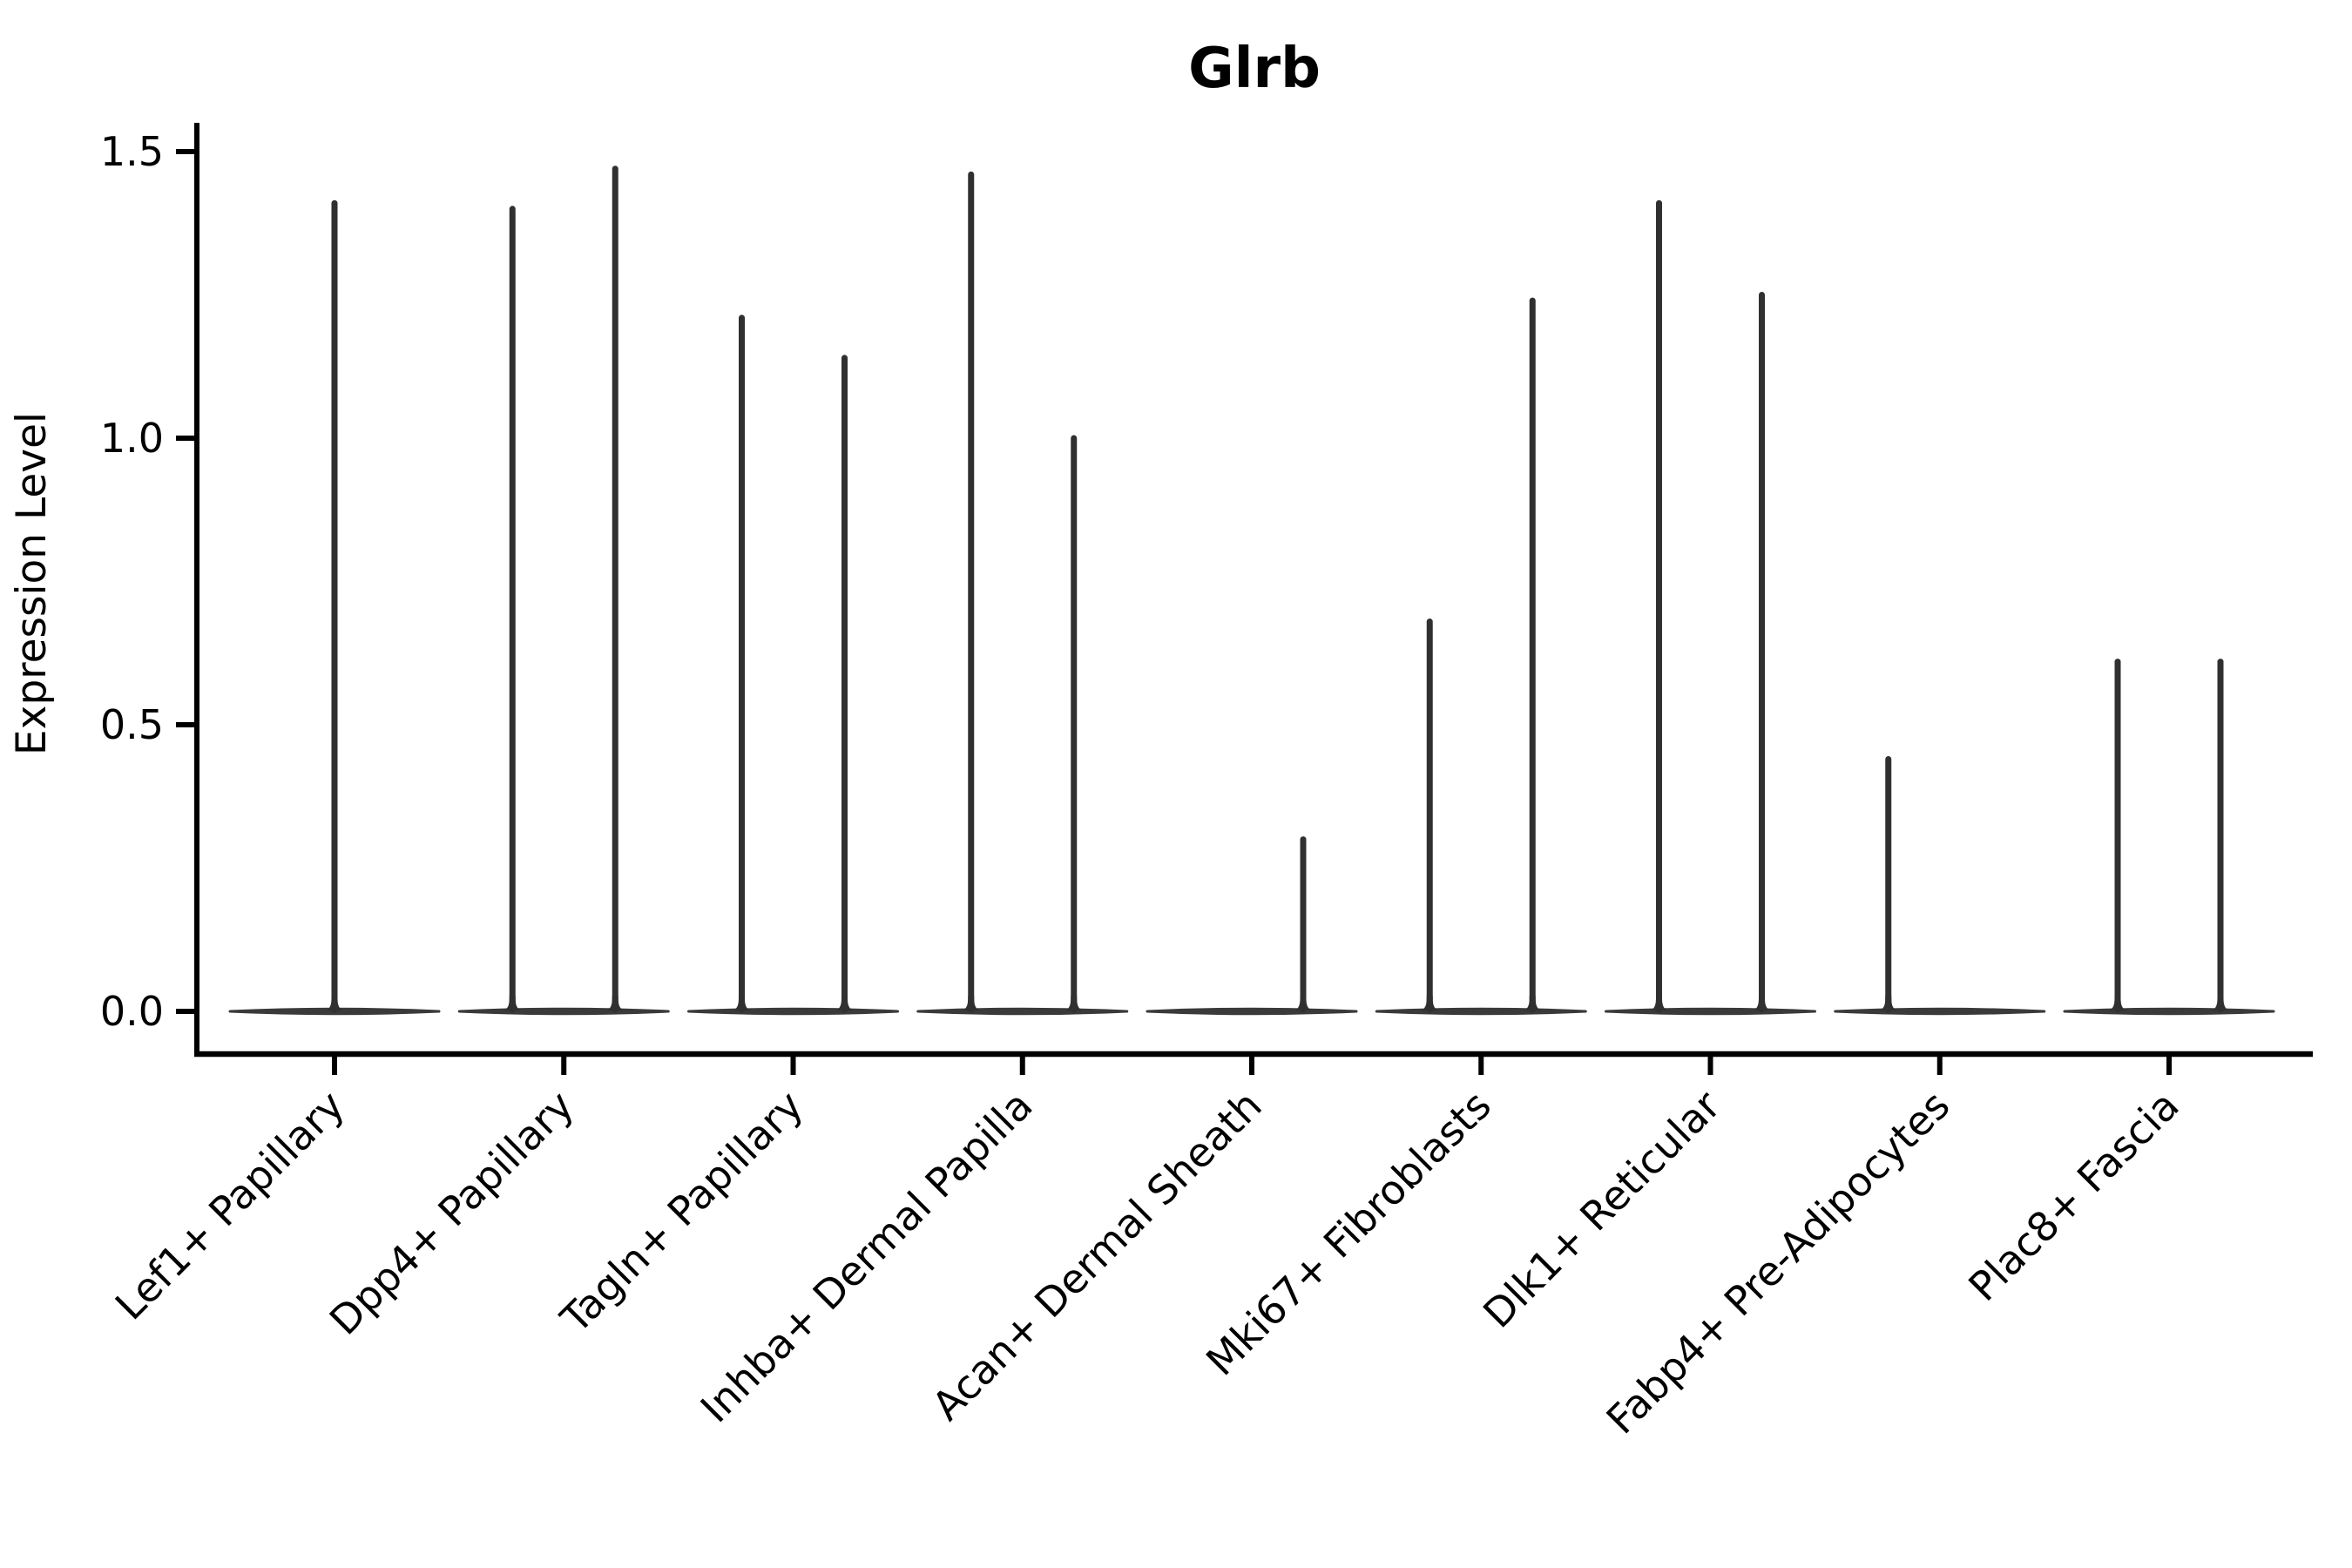 This screenshot has height=1568, width=2352. What do you see at coordinates (682, 1212) in the screenshot?
I see `x-tick-label: Tagln+ Papillary` at bounding box center [682, 1212].